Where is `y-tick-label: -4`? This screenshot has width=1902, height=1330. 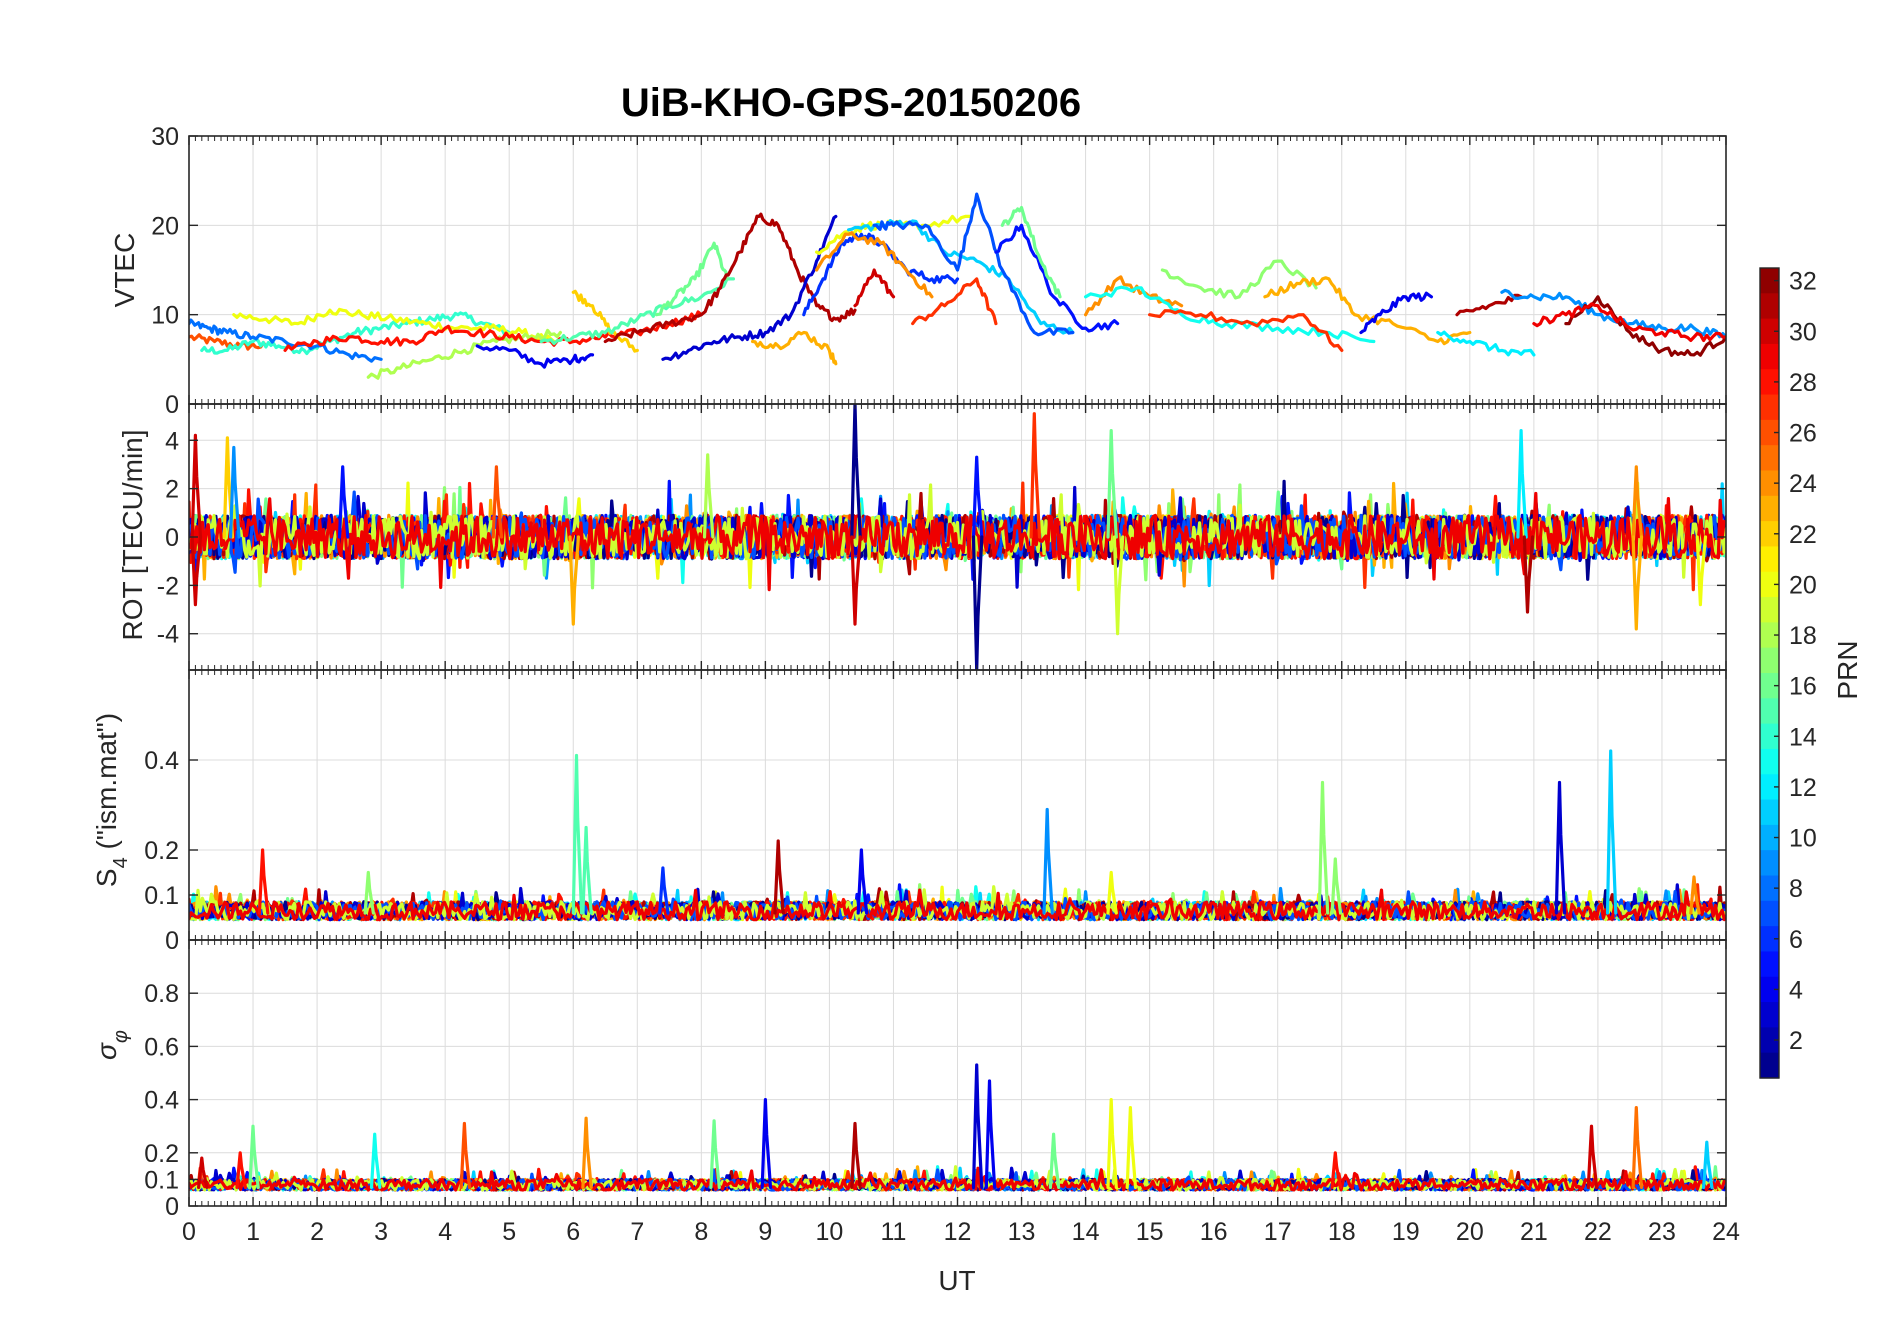
y-tick-label: -4 is located at coordinates (168, 635).